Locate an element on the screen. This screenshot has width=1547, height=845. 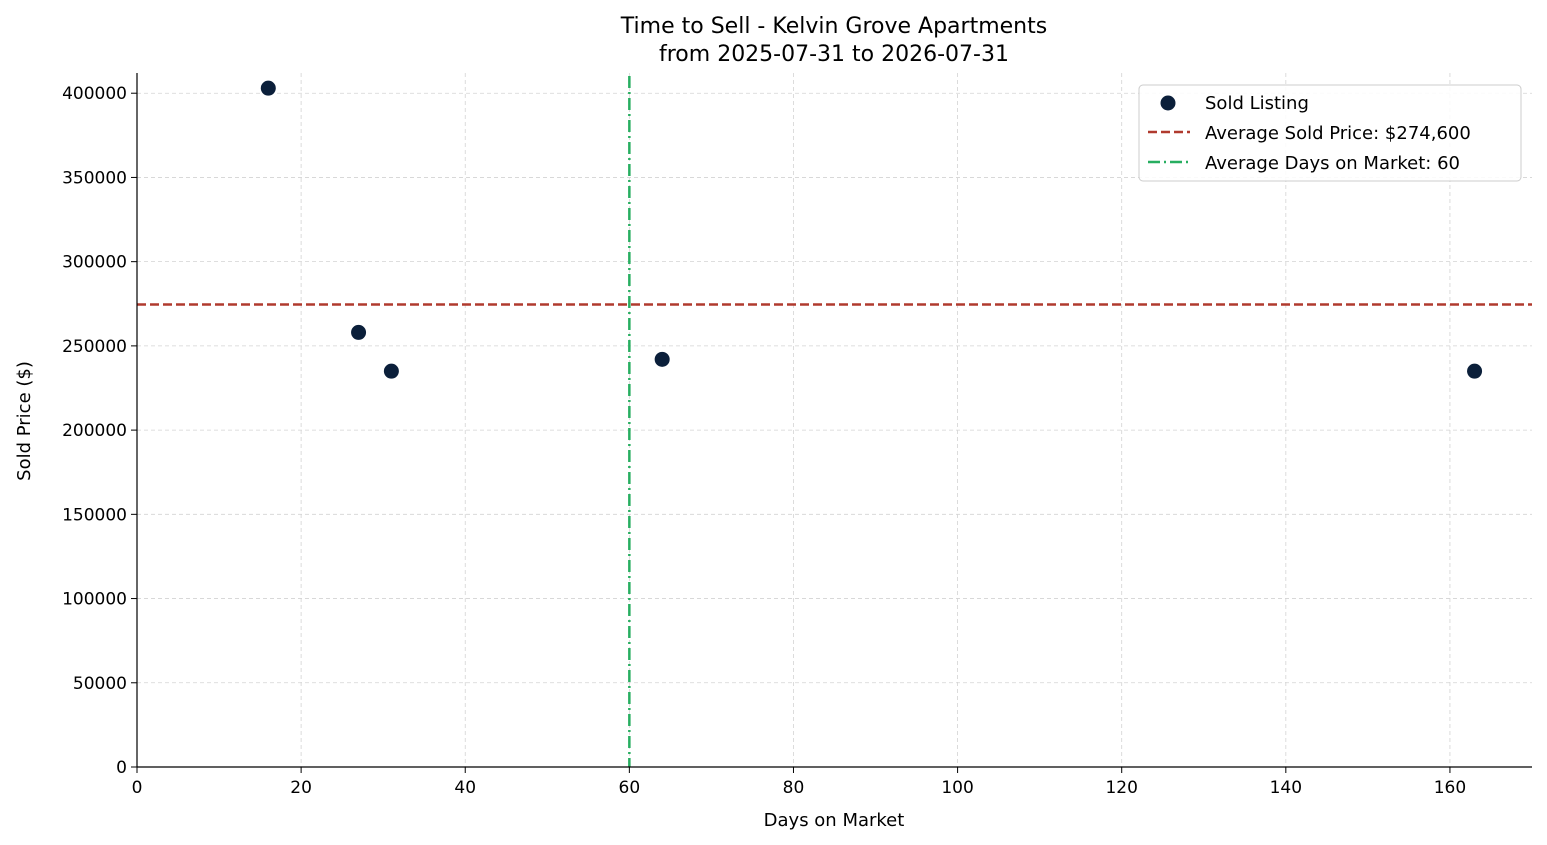
x-tick-label: 160 is located at coordinates (1450, 788).